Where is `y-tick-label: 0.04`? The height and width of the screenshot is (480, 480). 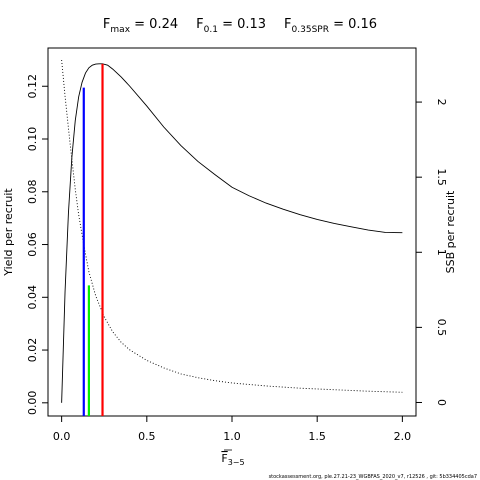 y-tick-label: 0.04 is located at coordinates (32, 297).